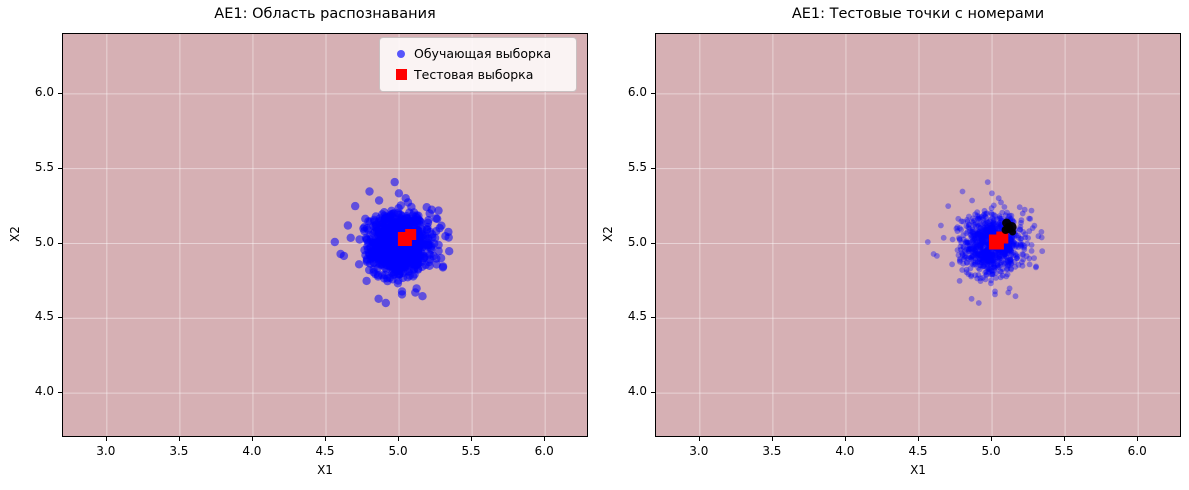 The width and height of the screenshot is (1189, 490). Describe the element at coordinates (653, 243) in the screenshot. I see `y-tick-mark` at that location.